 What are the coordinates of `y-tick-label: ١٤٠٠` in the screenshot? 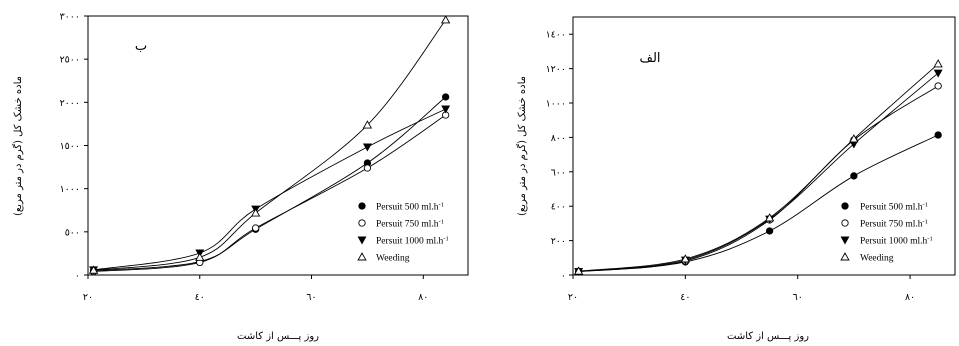 It's located at (556, 35).